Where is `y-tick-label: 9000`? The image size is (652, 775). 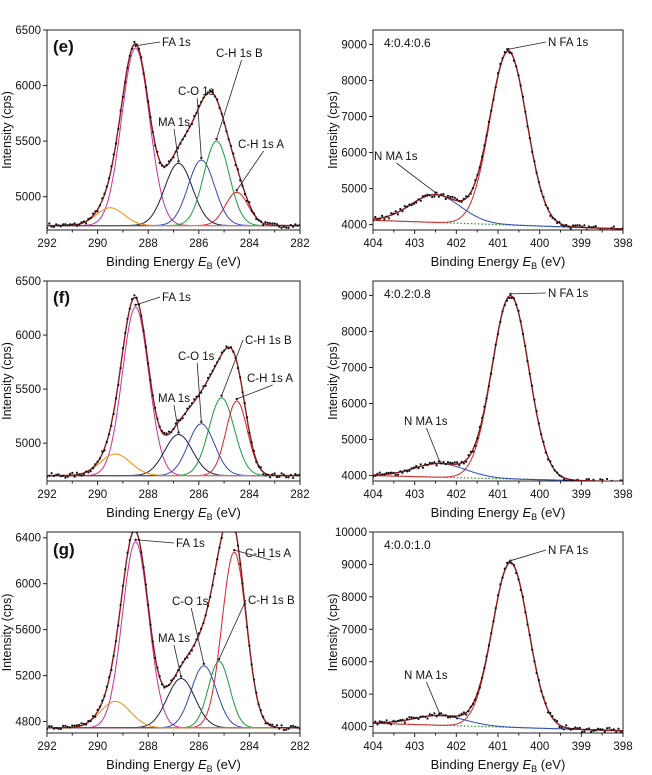
y-tick-label: 9000 is located at coordinates (354, 565).